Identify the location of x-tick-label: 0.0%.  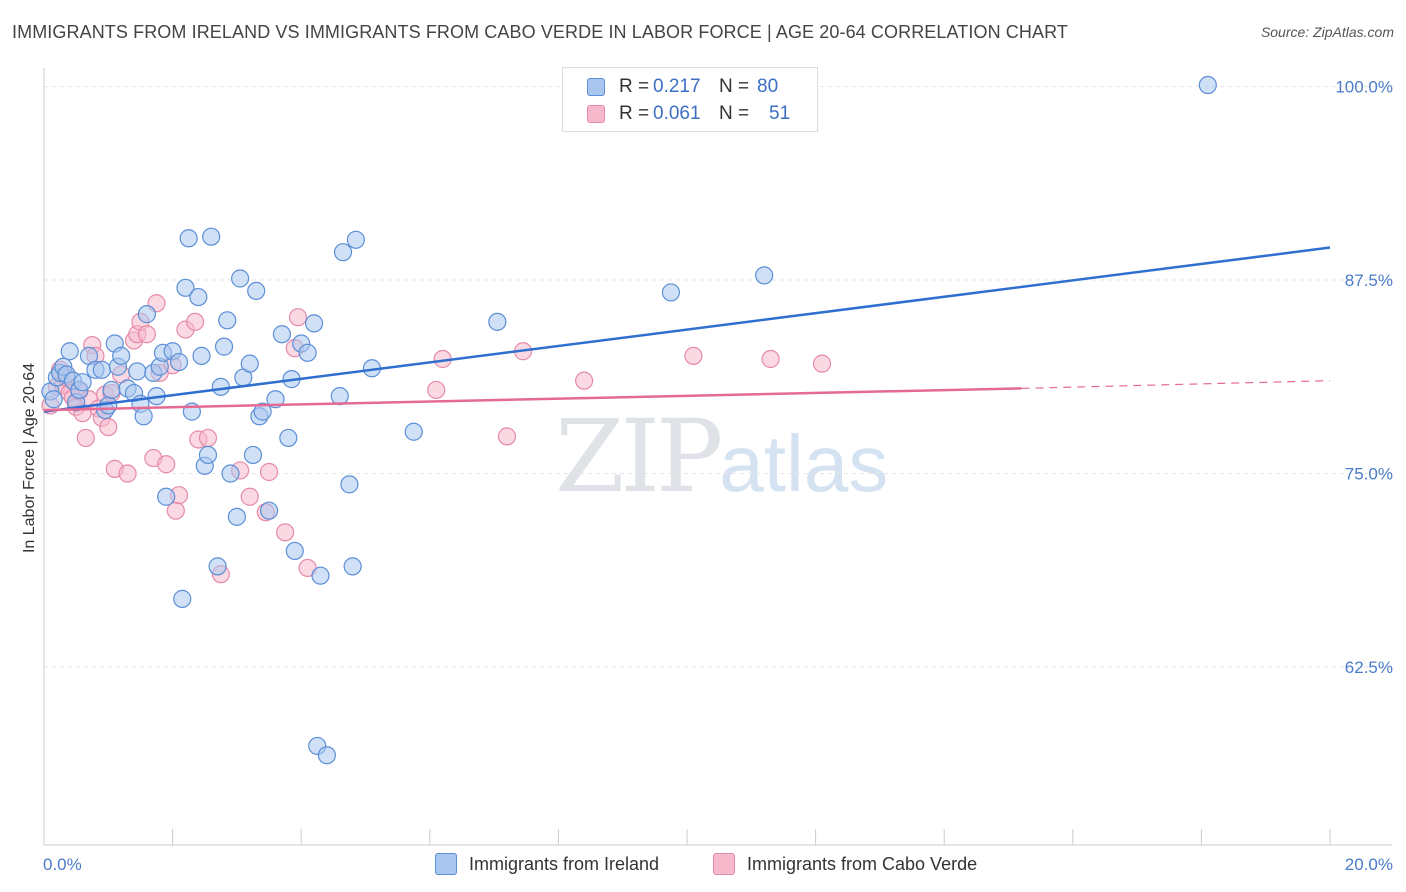
(62, 864).